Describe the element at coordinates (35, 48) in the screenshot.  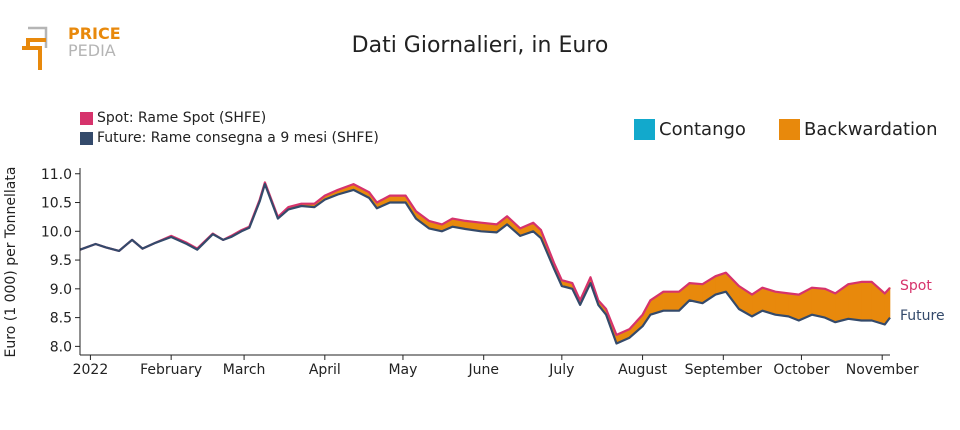
I see `logo-mark-icon` at that location.